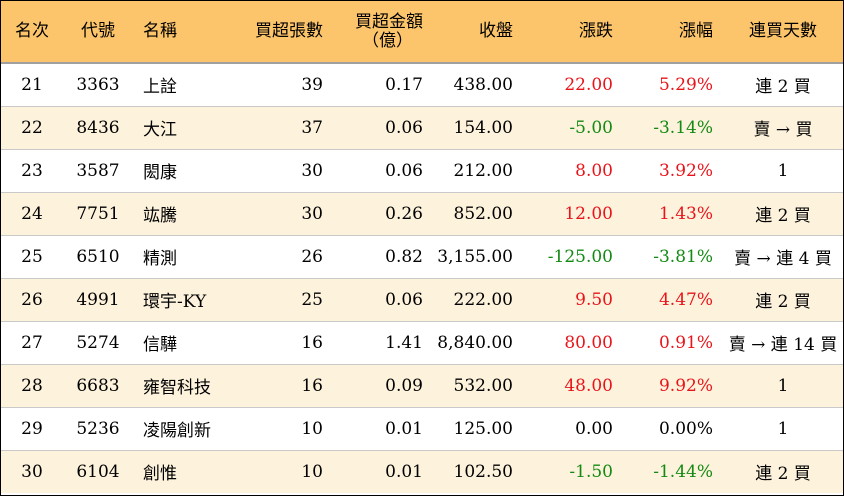 This screenshot has width=844, height=496. What do you see at coordinates (312, 299) in the screenshot?
I see `cell-buy-lots: 25` at bounding box center [312, 299].